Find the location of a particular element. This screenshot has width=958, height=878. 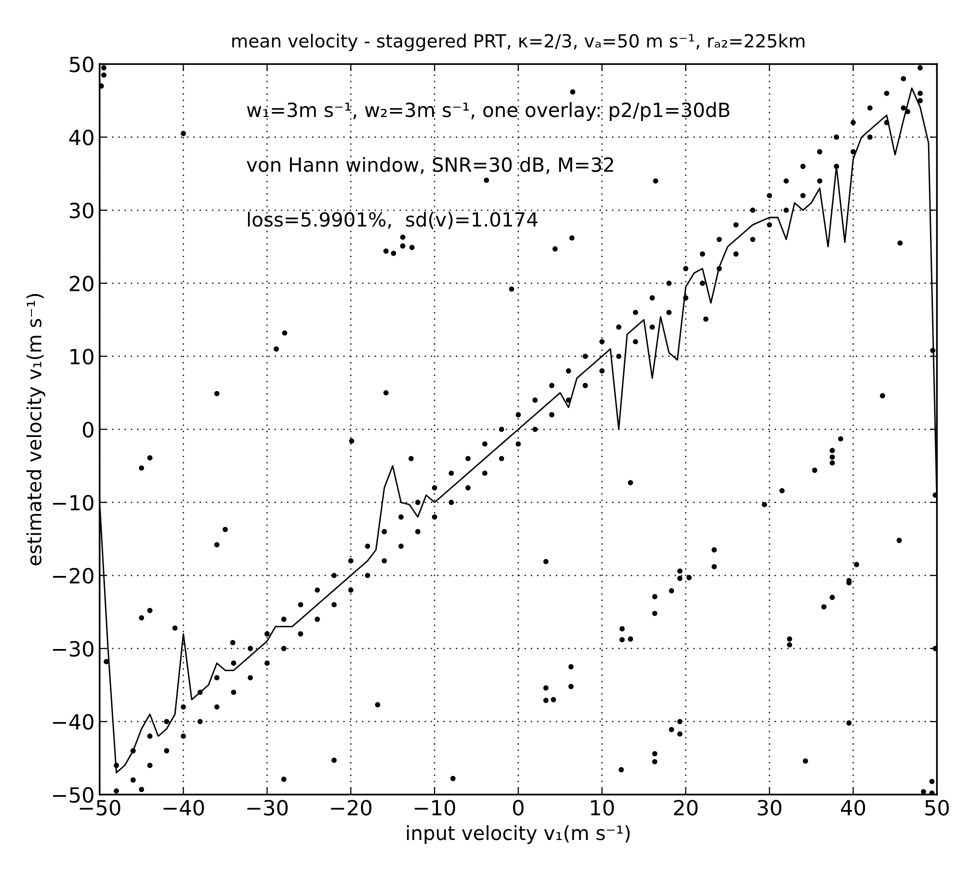

chart-title: mean velocity - staggered PRT, κ=2/3, vₐ=50 m s⁻¹, rₐ₂=225km is located at coordinates (518, 43).